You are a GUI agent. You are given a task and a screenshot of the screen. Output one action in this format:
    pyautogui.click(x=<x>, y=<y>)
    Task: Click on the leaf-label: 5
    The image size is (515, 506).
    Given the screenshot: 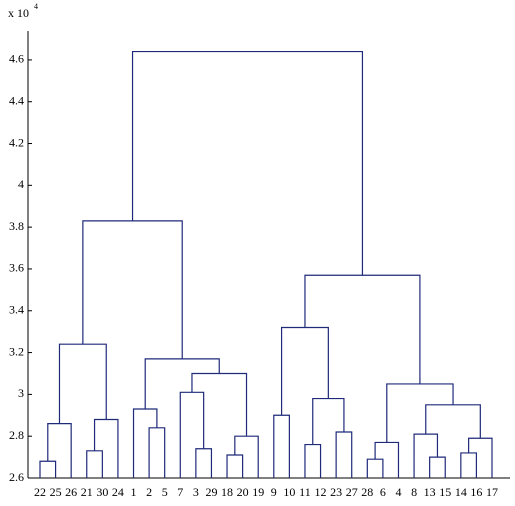 What is the action you would take?
    pyautogui.click(x=165, y=492)
    